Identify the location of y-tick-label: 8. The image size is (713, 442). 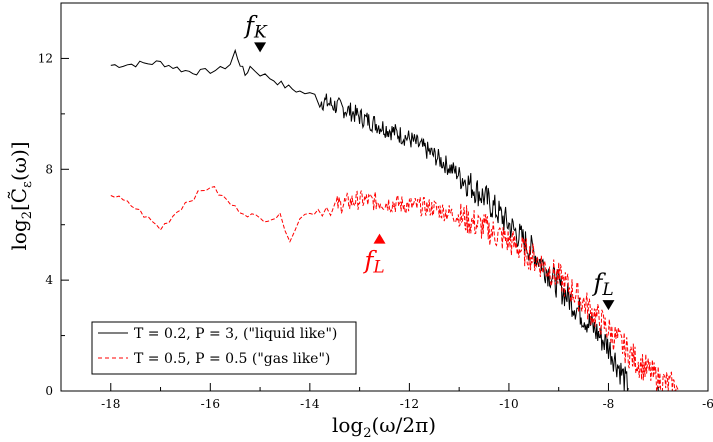
(49, 169).